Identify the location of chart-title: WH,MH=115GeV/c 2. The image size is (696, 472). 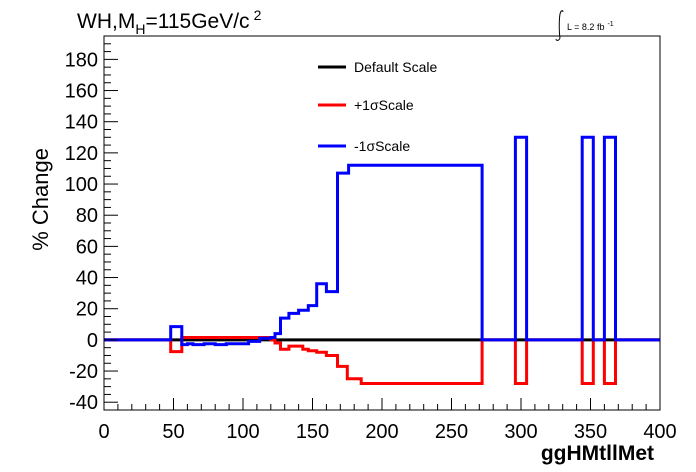
(169, 22).